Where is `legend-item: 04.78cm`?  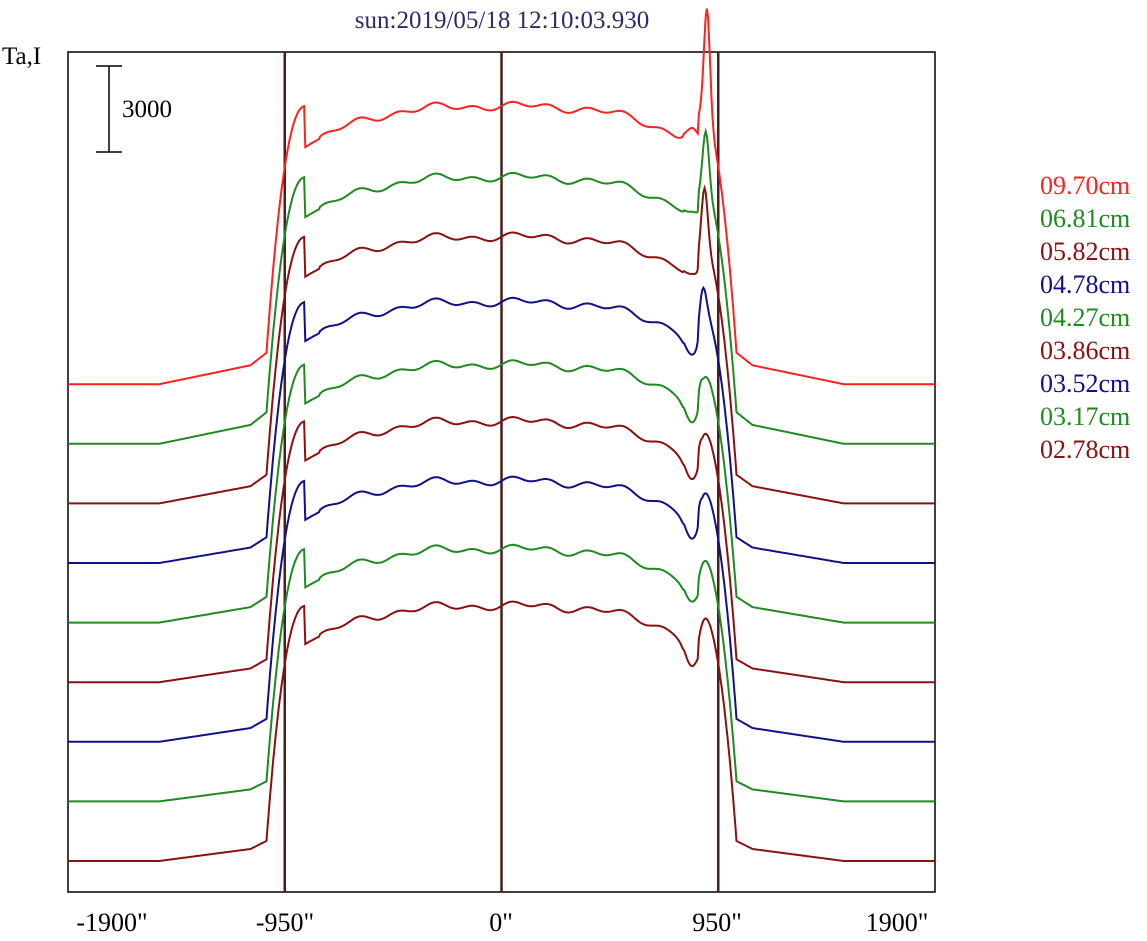 legend-item: 04.78cm is located at coordinates (1085, 284).